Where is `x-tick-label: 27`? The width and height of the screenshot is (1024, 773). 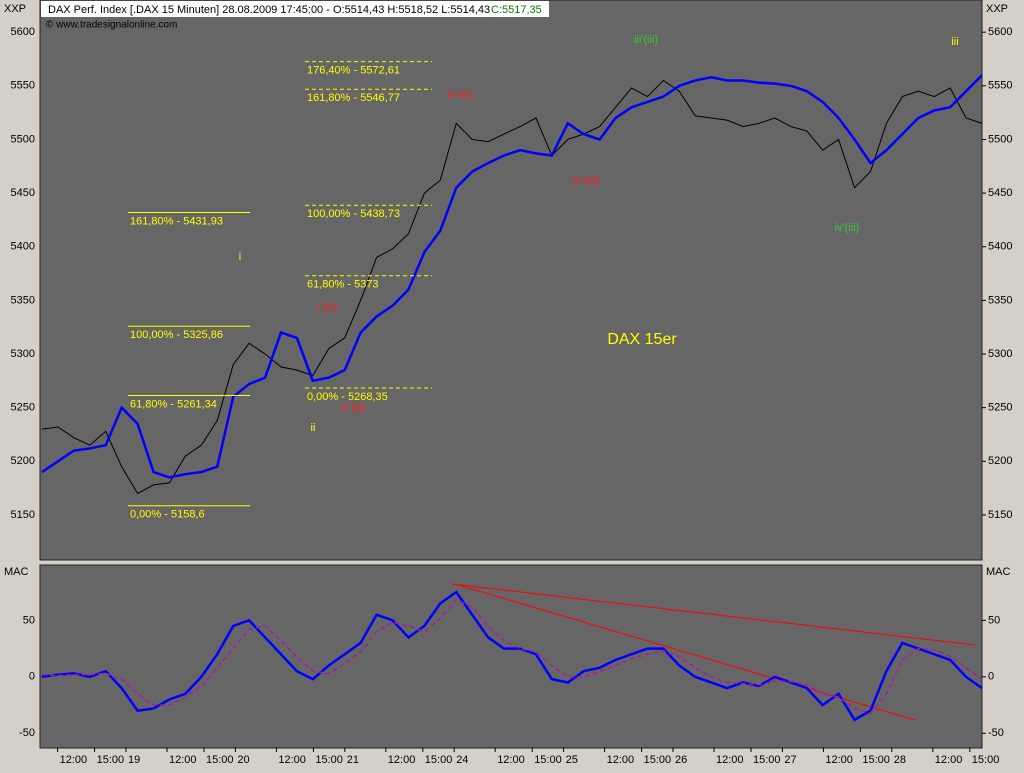 x-tick-label: 27 is located at coordinates (790, 760).